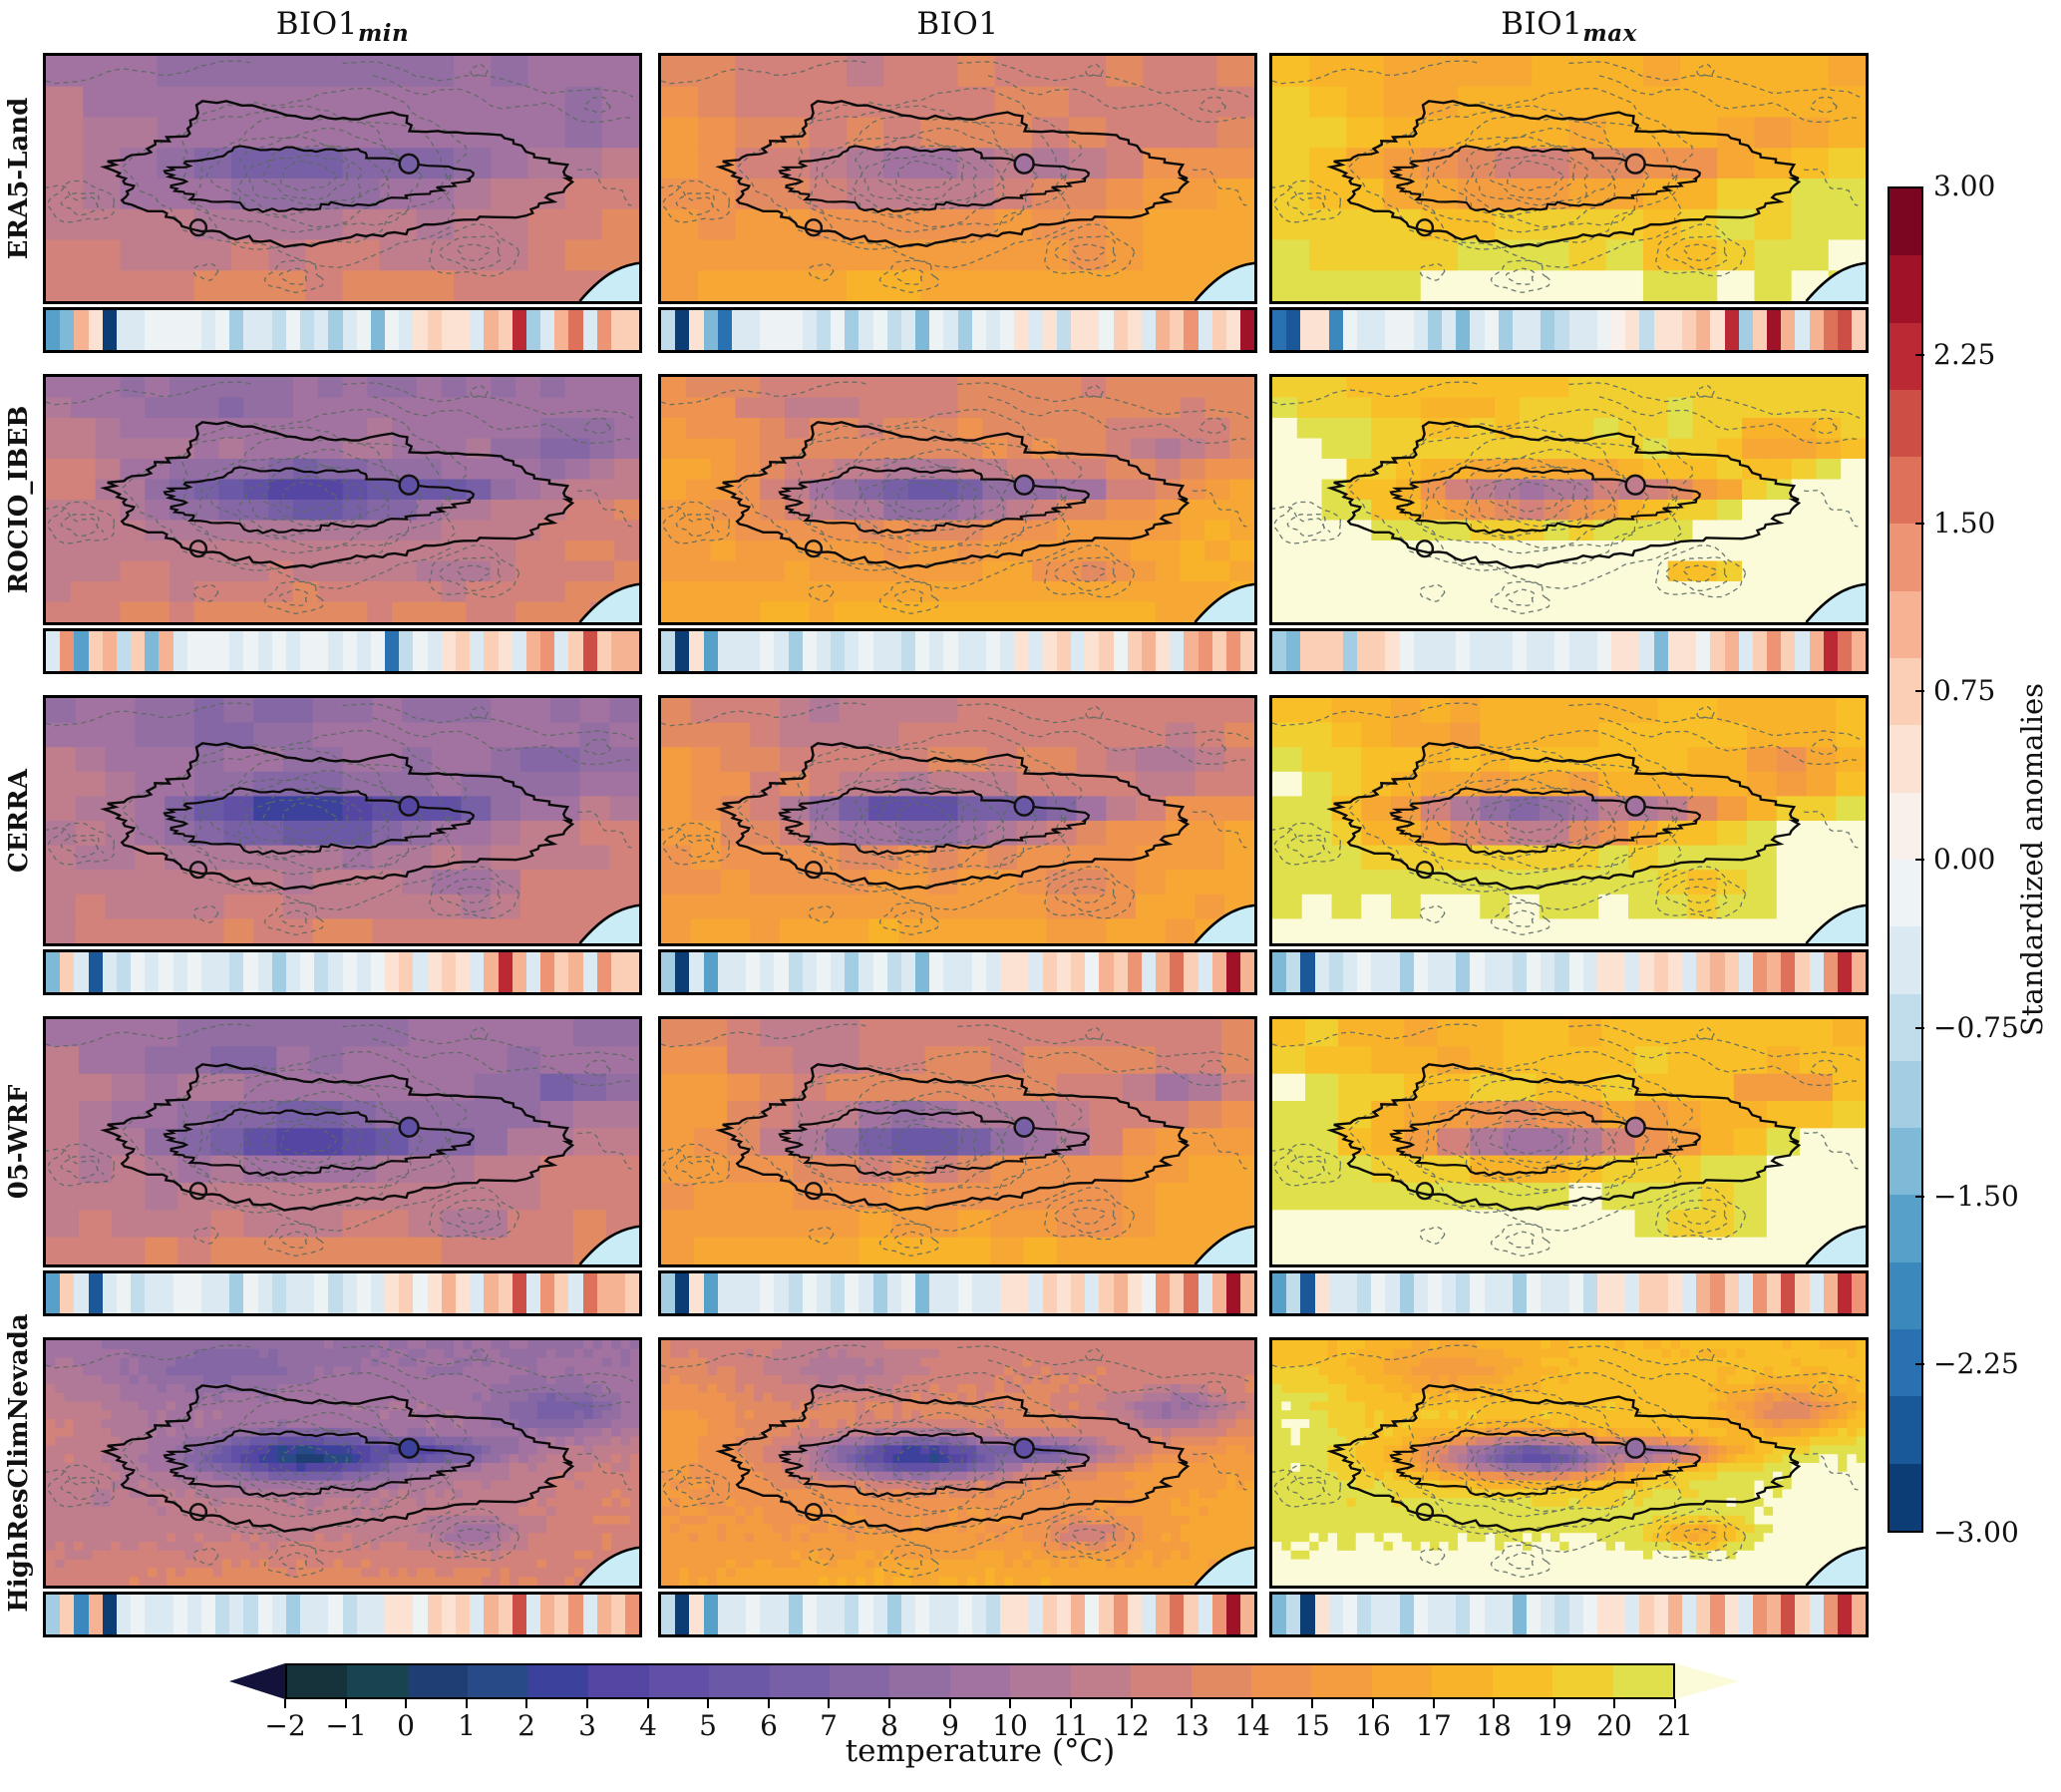 This screenshot has width=2061, height=1792. What do you see at coordinates (340, 497) in the screenshot?
I see `elevation-contours-dashed` at bounding box center [340, 497].